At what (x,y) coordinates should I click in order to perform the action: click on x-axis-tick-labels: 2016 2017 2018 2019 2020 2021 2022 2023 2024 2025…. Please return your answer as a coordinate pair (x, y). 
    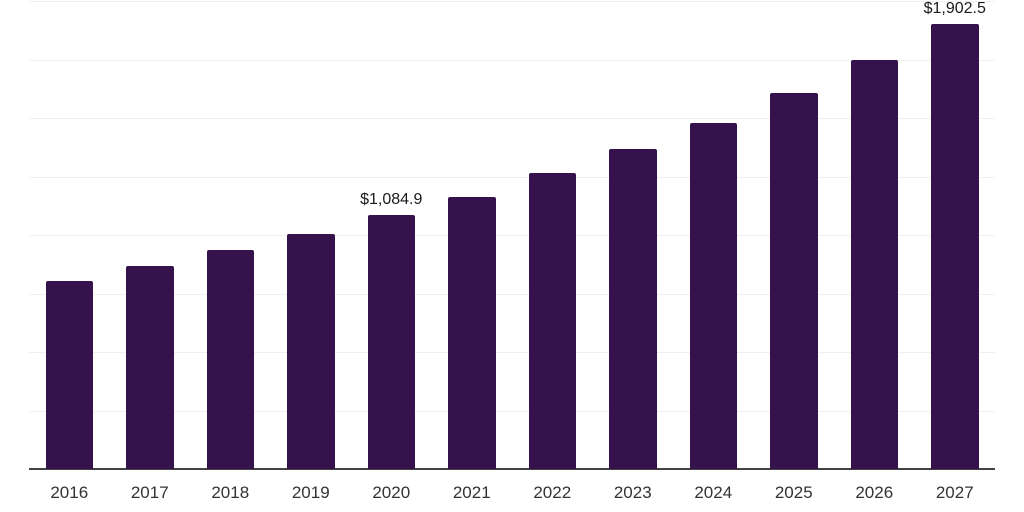
    Looking at the image, I should click on (512, 495).